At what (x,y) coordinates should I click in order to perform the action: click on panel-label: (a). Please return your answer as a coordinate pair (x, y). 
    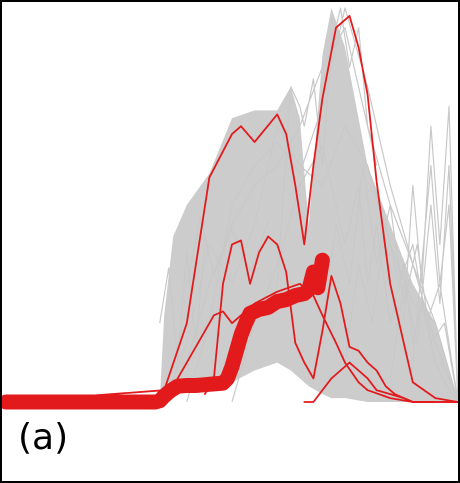
    Looking at the image, I should click on (43, 437).